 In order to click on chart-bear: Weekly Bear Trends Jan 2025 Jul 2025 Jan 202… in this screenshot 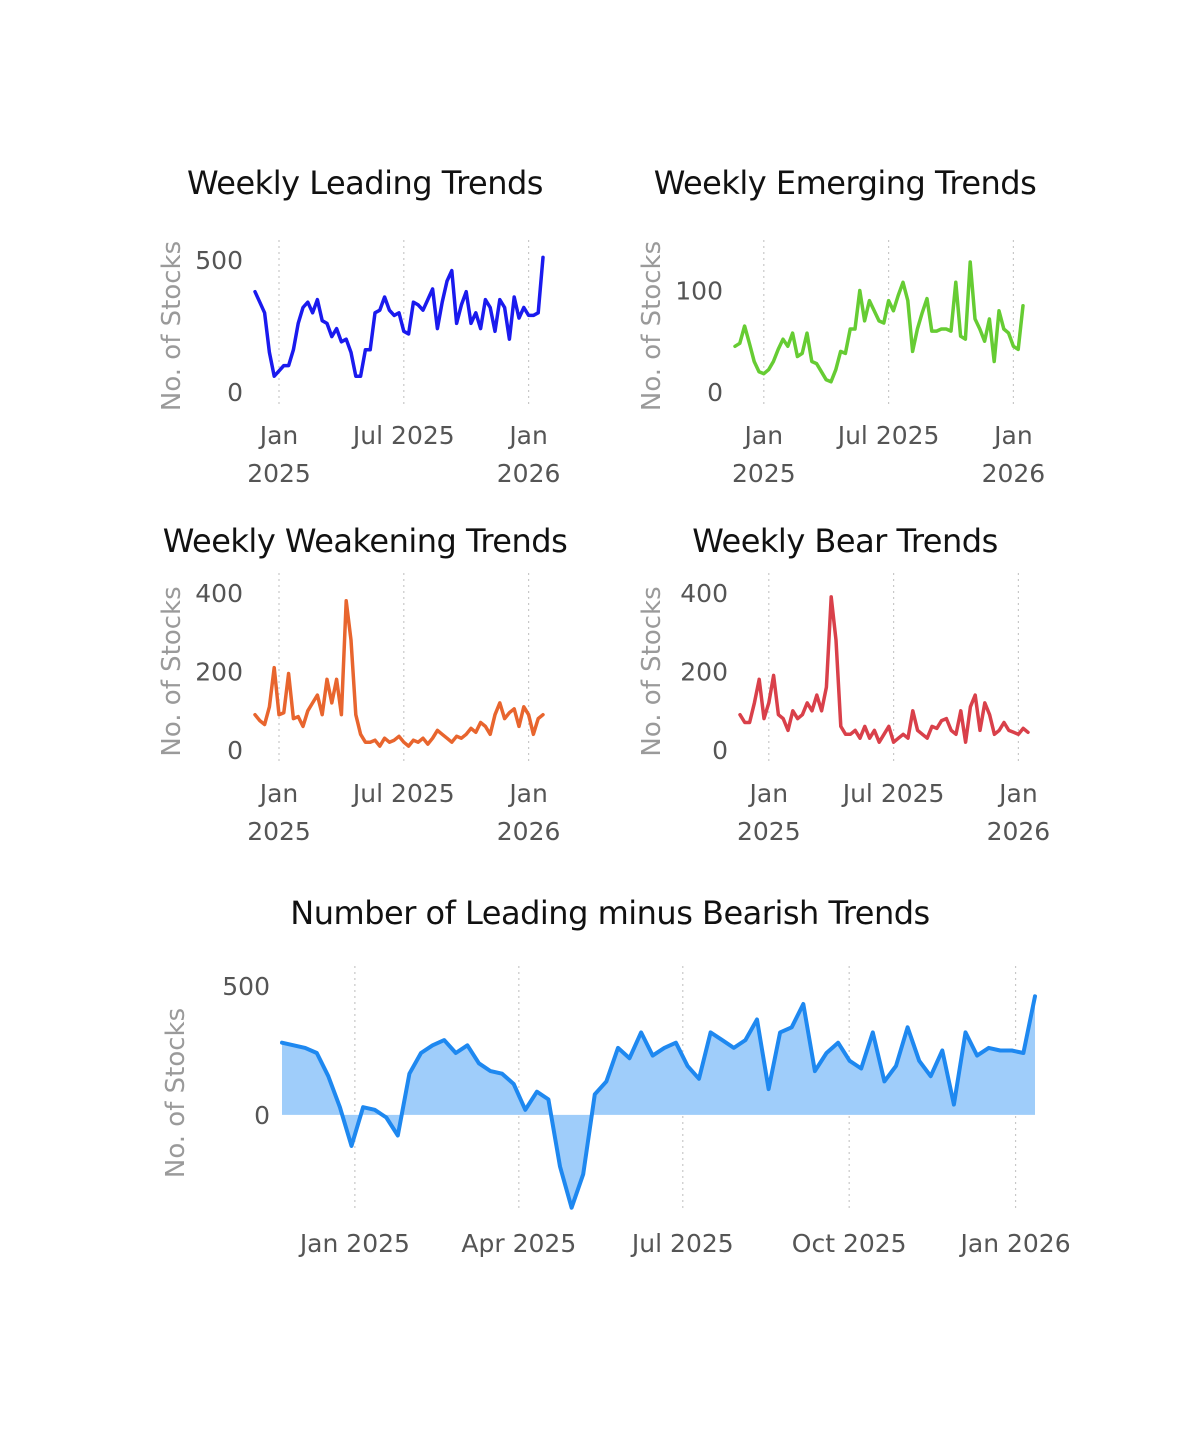, I will do `click(845, 688)`.